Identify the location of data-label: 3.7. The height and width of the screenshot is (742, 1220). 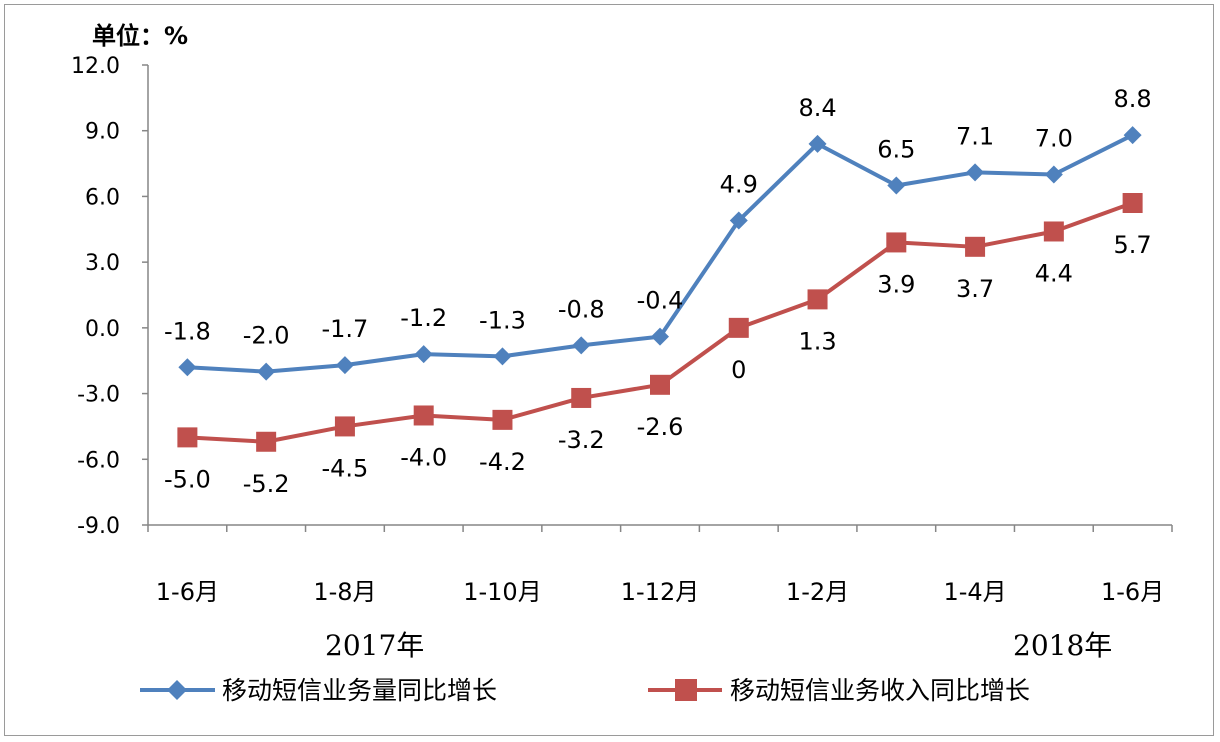
(975, 289).